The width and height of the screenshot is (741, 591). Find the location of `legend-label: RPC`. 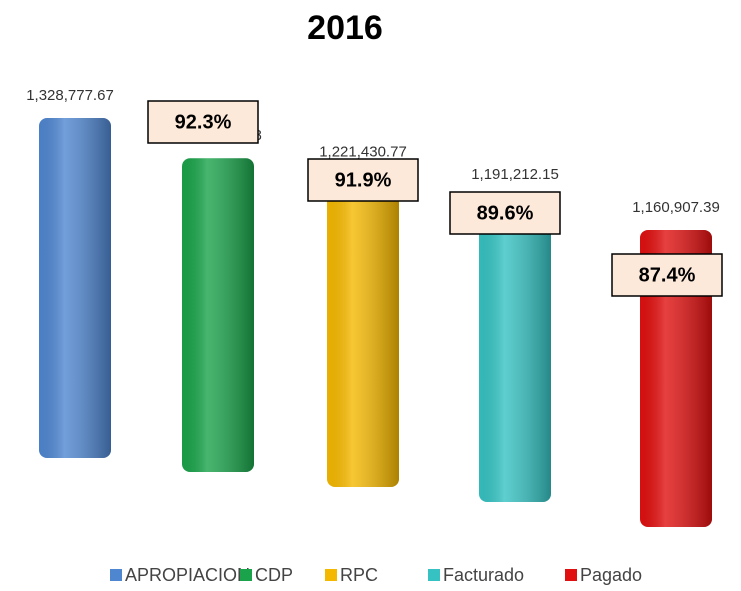

legend-label: RPC is located at coordinates (359, 575).